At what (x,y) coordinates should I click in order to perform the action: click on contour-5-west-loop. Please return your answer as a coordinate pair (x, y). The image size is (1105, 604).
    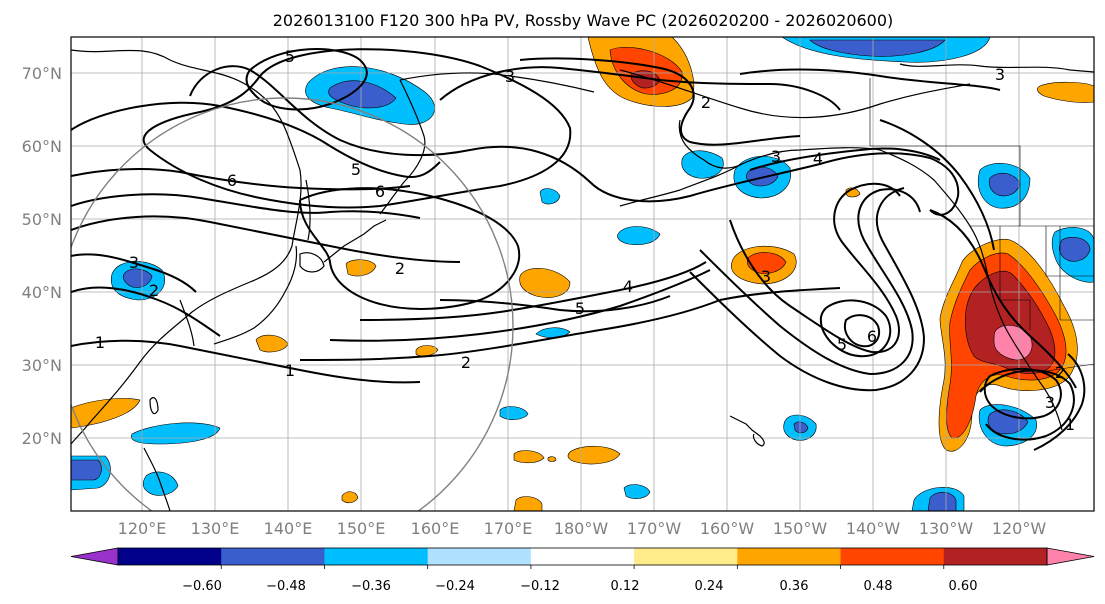
    Looking at the image, I should click on (256, 139).